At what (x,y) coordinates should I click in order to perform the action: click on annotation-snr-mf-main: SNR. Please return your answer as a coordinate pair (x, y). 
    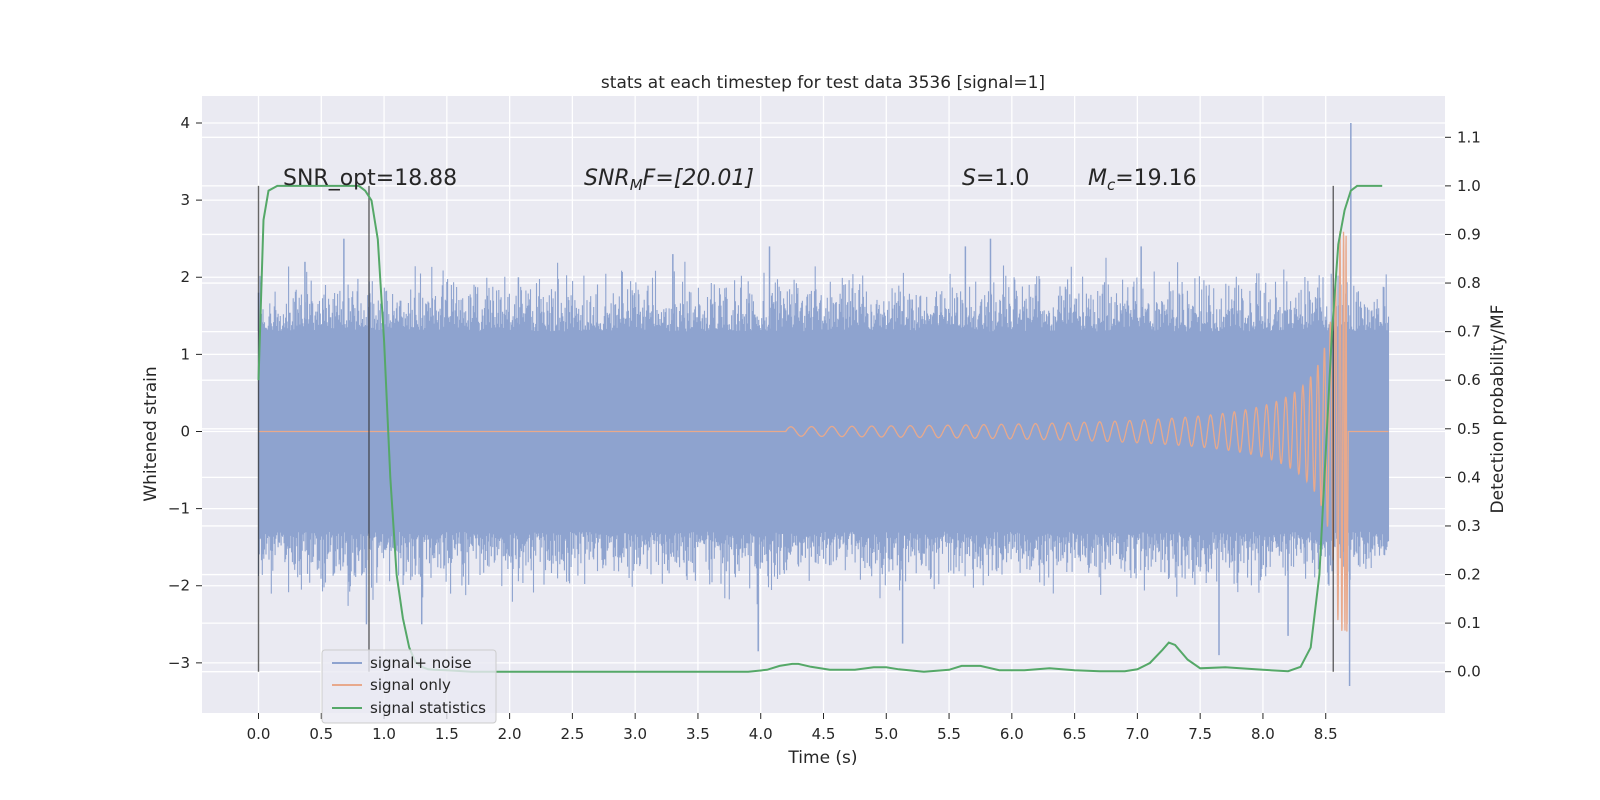
    Looking at the image, I should click on (607, 178).